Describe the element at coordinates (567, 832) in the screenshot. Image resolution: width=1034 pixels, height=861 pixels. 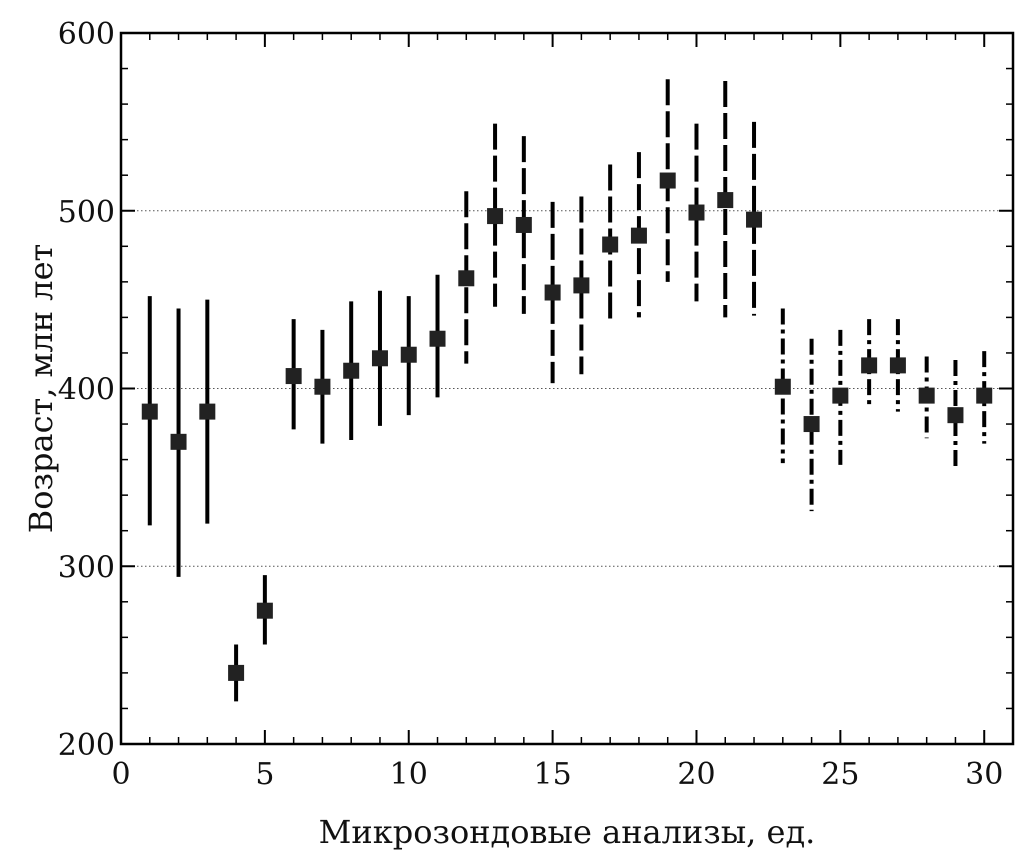
I see `x-axis-title: Микрозондовые анализы, ед.` at that location.